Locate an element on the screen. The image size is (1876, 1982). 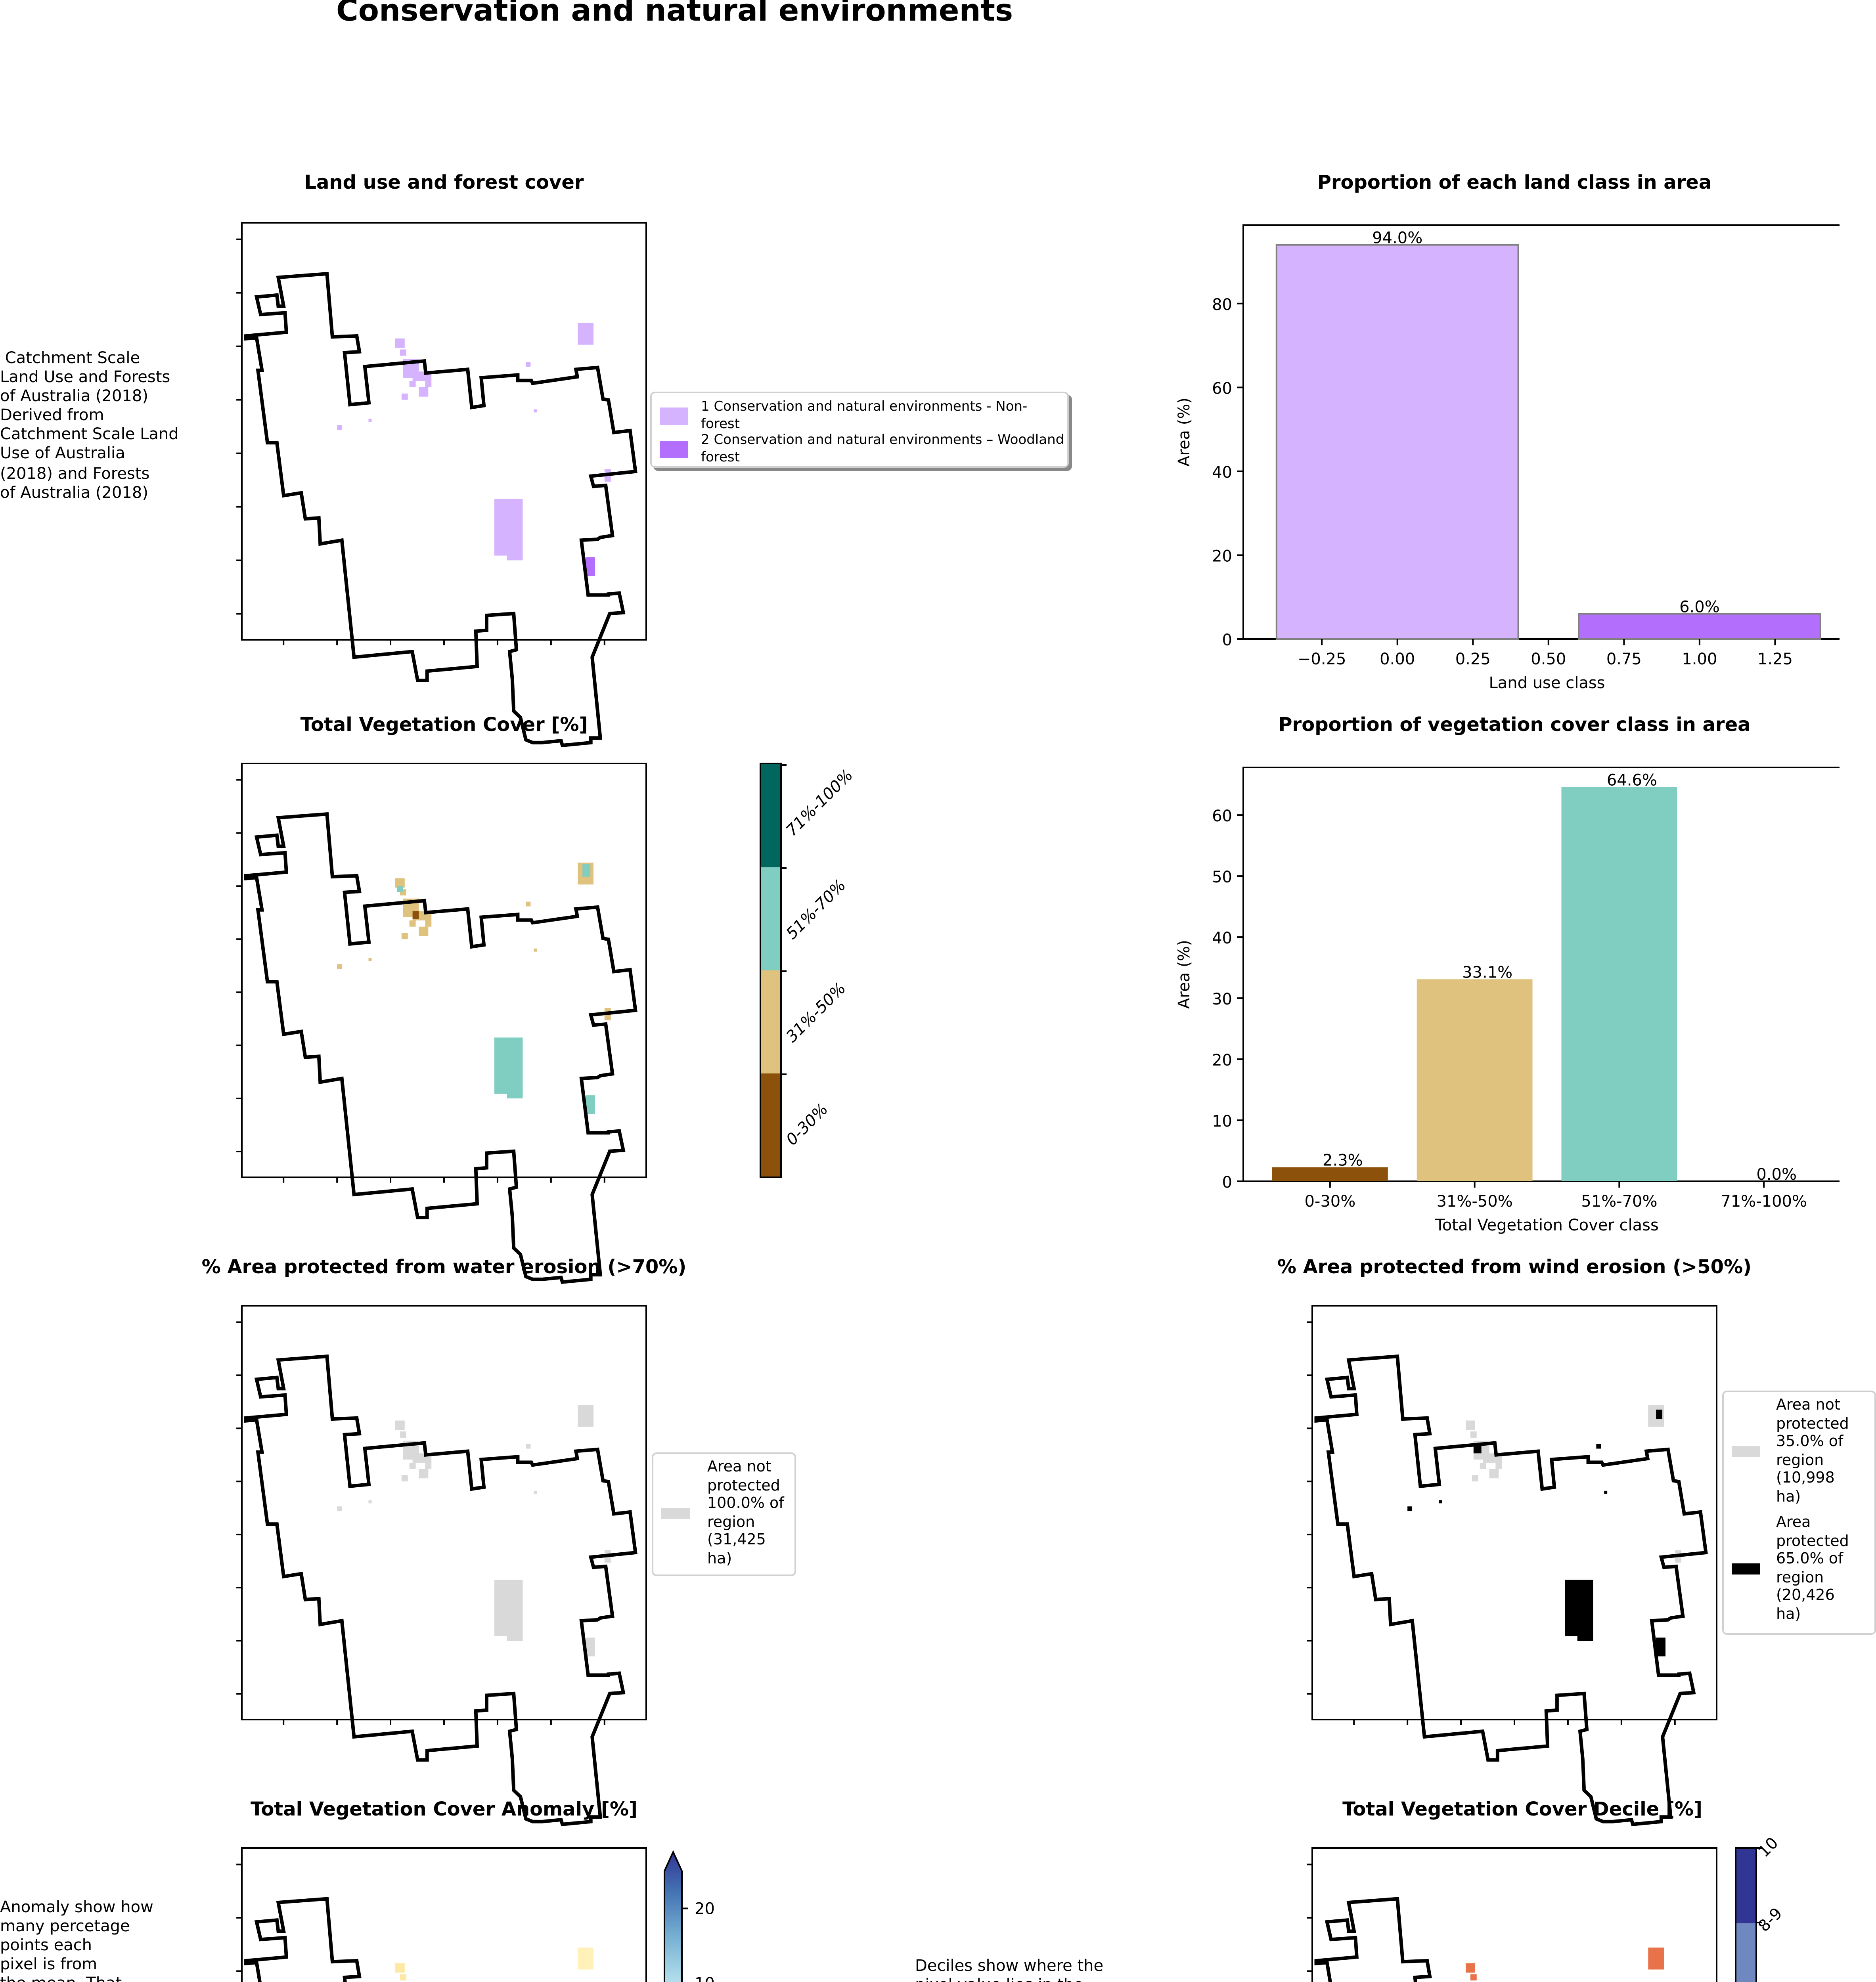
anomaly-map-title: Total Vegetation Cover Anomaly [%] is located at coordinates (444, 1809).